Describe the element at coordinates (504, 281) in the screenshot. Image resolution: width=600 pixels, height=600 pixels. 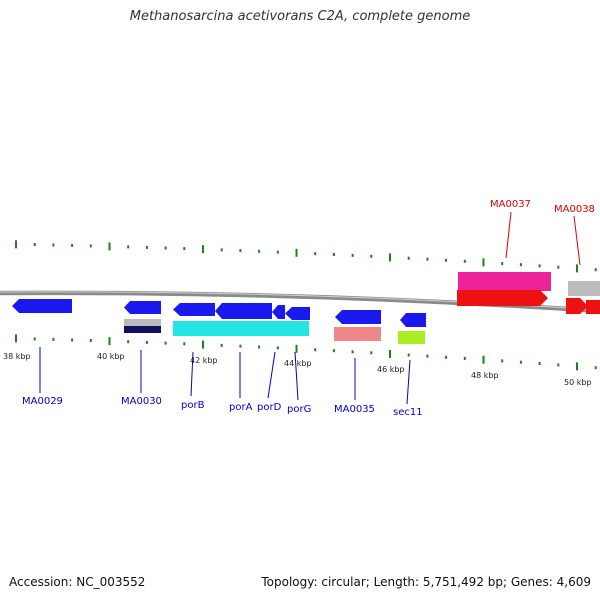
I see `gene-feature-ma0037` at that location.